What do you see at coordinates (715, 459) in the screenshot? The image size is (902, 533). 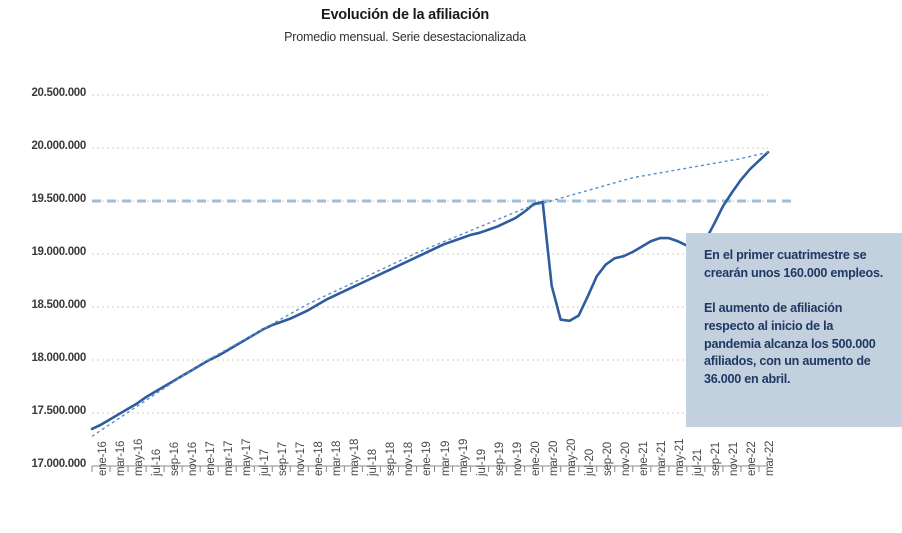 I see `x-axis-tick-label: sep-21` at bounding box center [715, 459].